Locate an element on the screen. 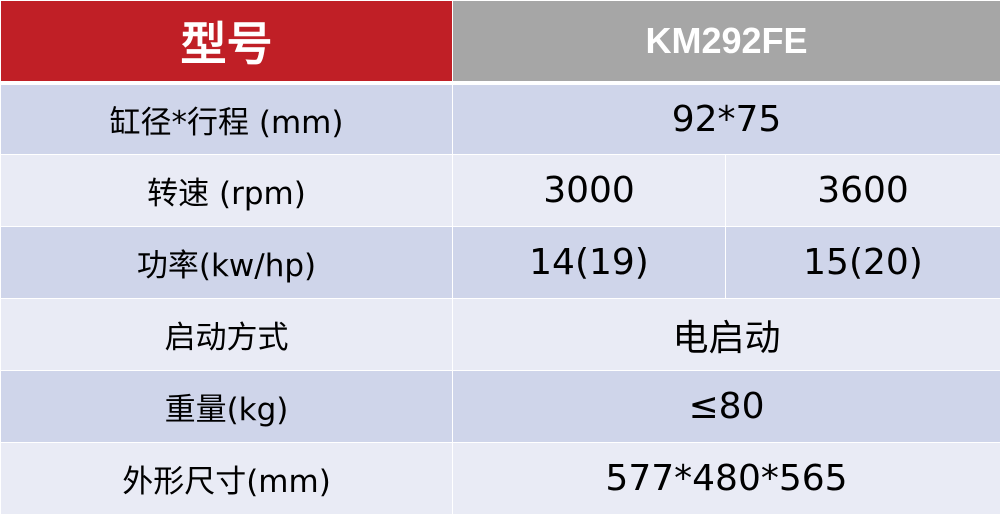 This screenshot has width=1000, height=515. row-label: 重量(kg) is located at coordinates (227, 407).